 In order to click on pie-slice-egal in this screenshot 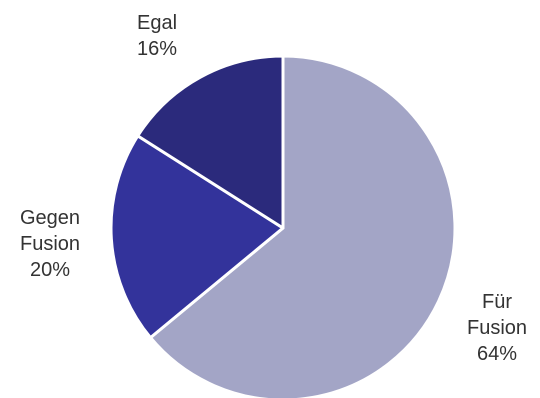, I will do `click(210, 142)`.